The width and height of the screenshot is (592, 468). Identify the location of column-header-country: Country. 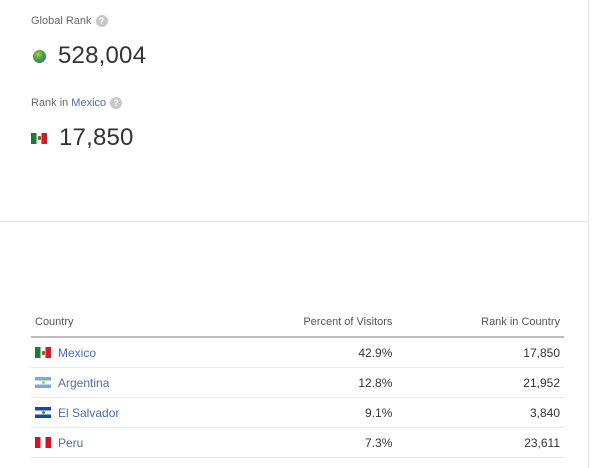
(120, 322).